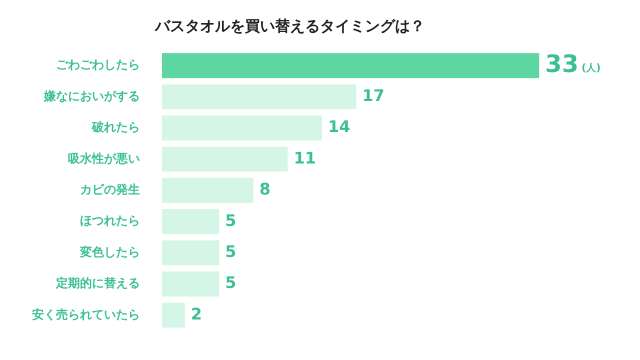 The width and height of the screenshot is (640, 360). Describe the element at coordinates (97, 283) in the screenshot. I see `y-tick-label: 定期的に替える` at that location.